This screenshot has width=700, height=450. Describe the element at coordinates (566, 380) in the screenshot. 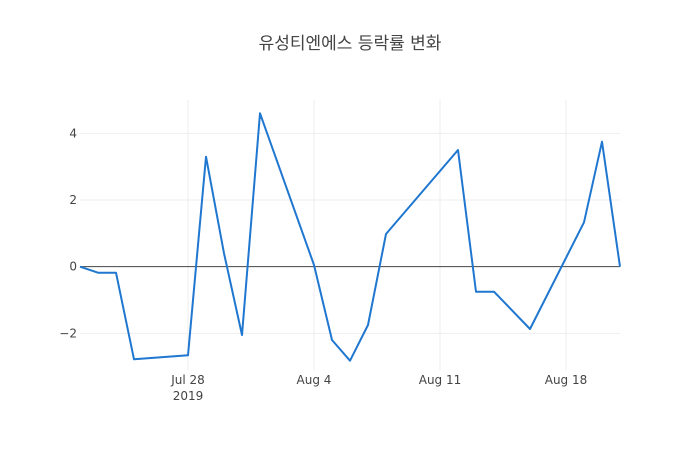

I see `x-tick-label: Aug 18` at that location.